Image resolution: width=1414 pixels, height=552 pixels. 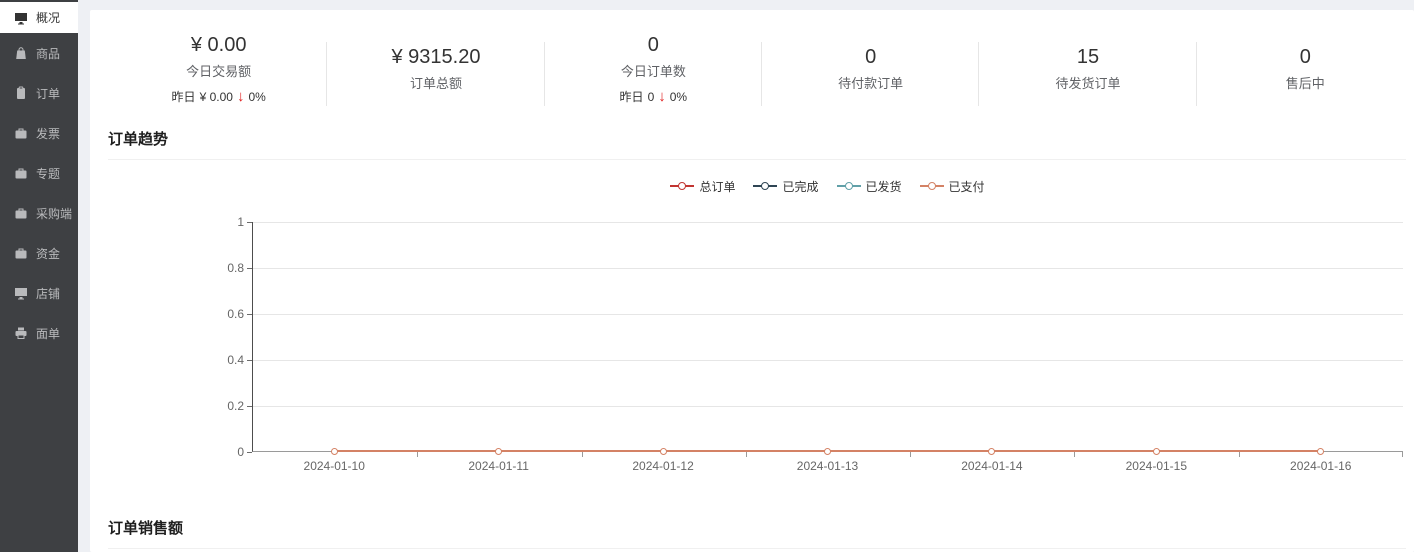 What do you see at coordinates (235, 268) in the screenshot?
I see `y-axis-label: 0.8` at bounding box center [235, 268].